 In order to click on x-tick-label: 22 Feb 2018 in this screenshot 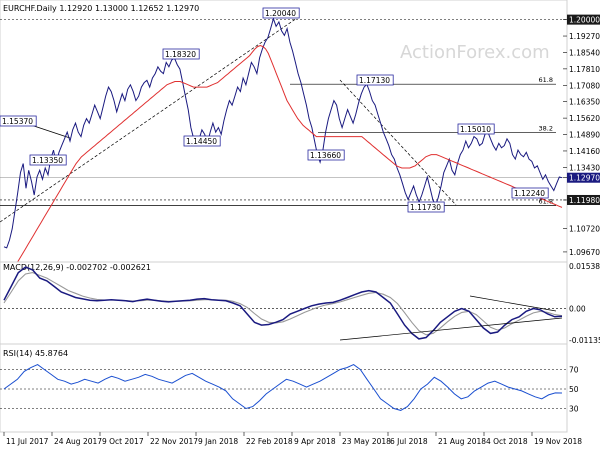, I will do `click(269, 441)`.